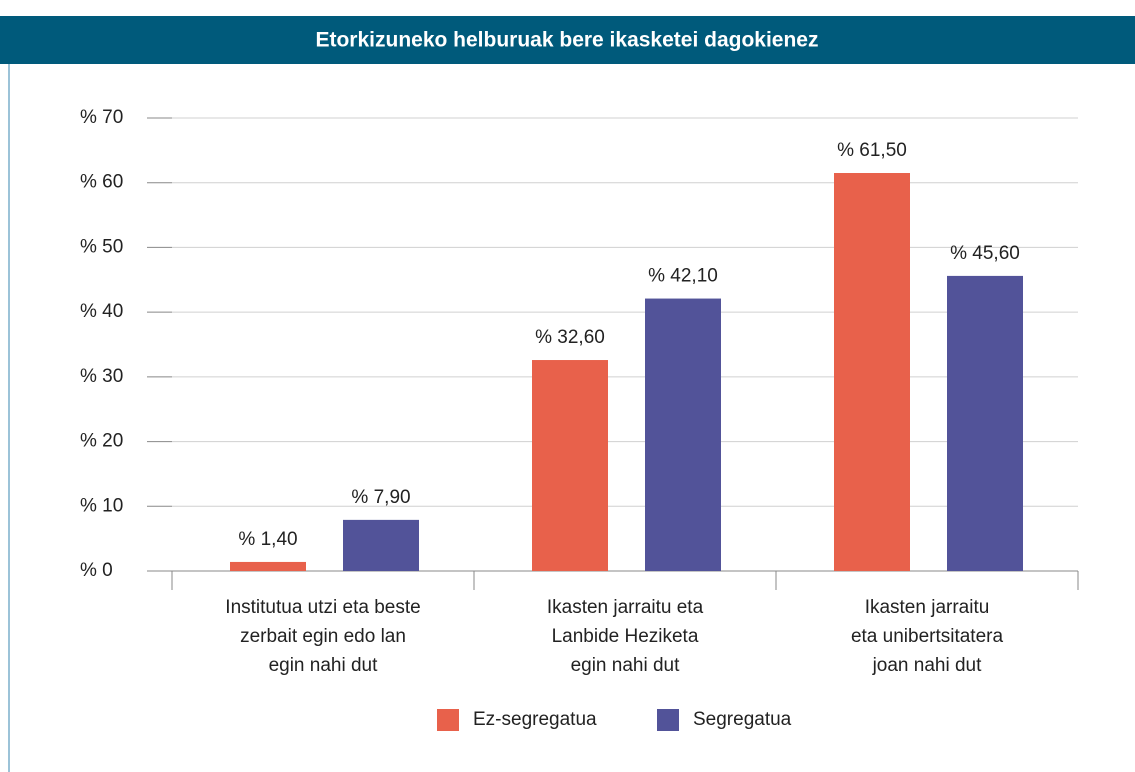  What do you see at coordinates (101, 376) in the screenshot?
I see `y-tick-label: % 30` at bounding box center [101, 376].